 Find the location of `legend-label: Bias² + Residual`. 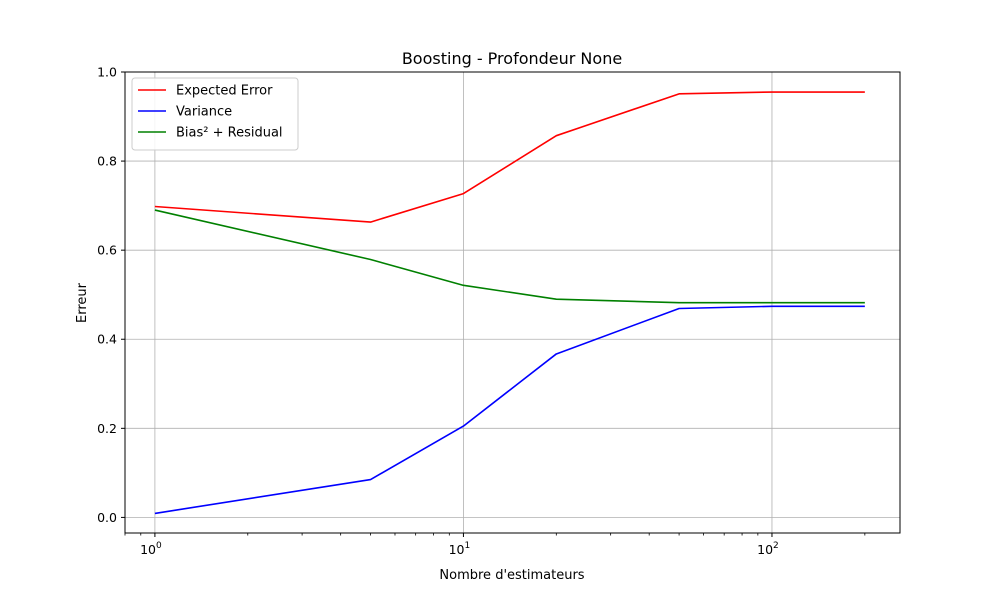

legend-label: Bias² + Residual is located at coordinates (229, 133).